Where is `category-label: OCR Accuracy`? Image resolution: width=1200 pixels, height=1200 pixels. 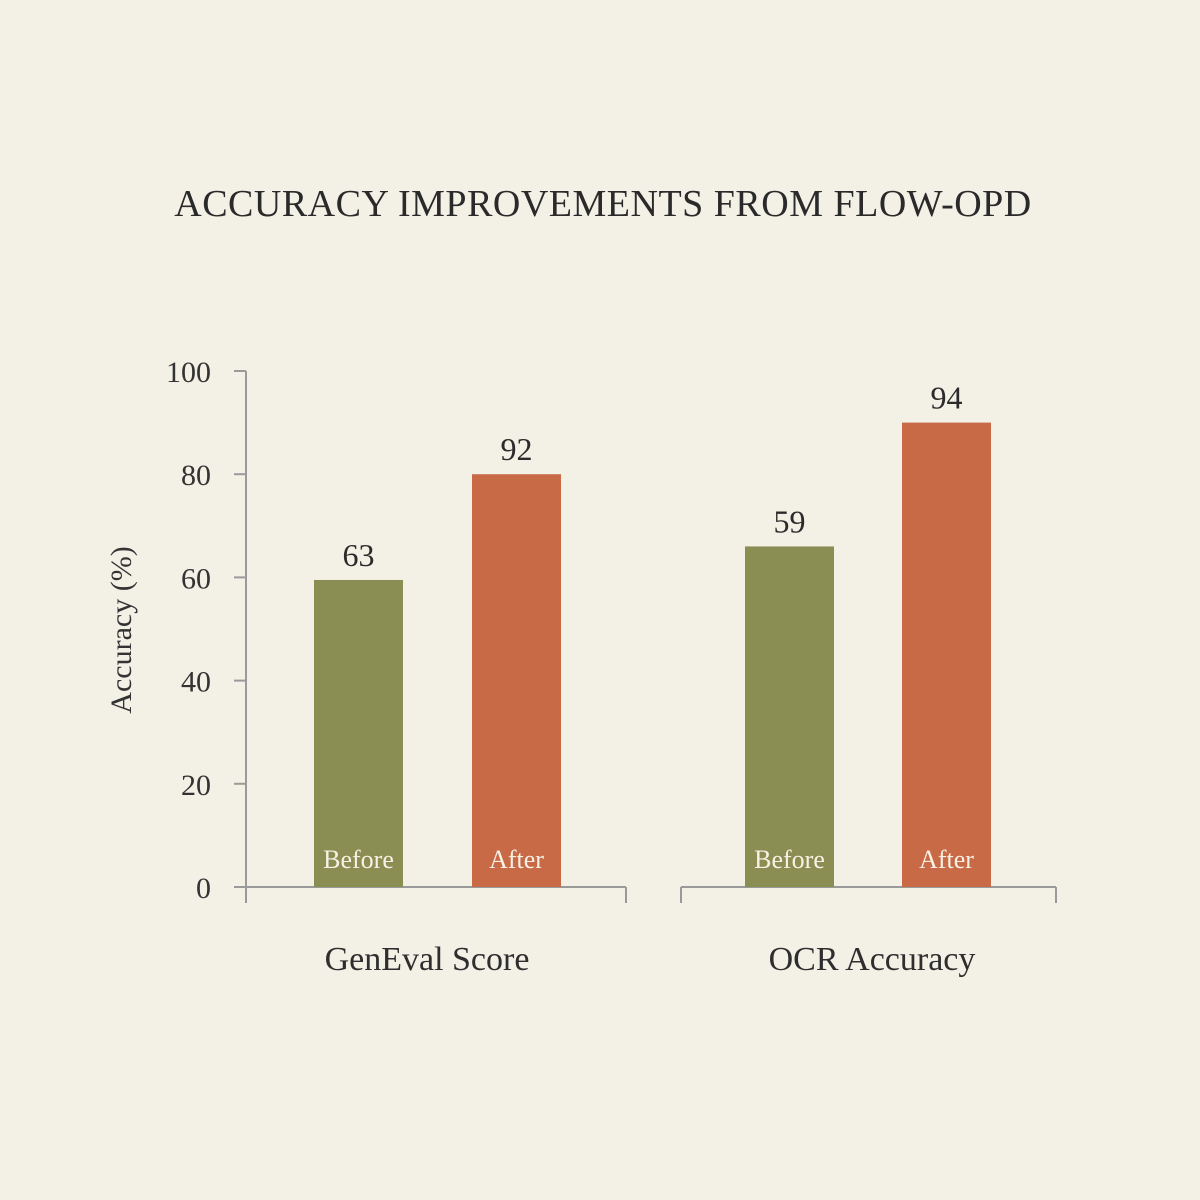
category-label: OCR Accuracy is located at coordinates (872, 959).